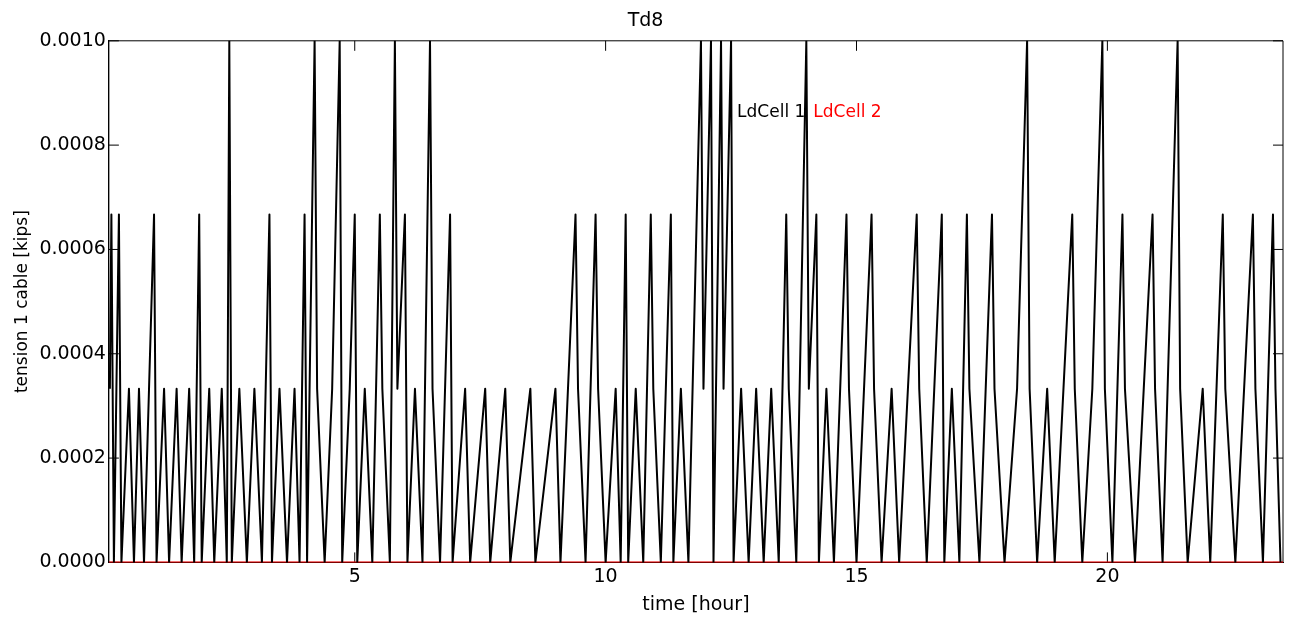 This screenshot has width=1305, height=622. Describe the element at coordinates (72, 143) in the screenshot. I see `y-tick-label: 0.0008` at that location.